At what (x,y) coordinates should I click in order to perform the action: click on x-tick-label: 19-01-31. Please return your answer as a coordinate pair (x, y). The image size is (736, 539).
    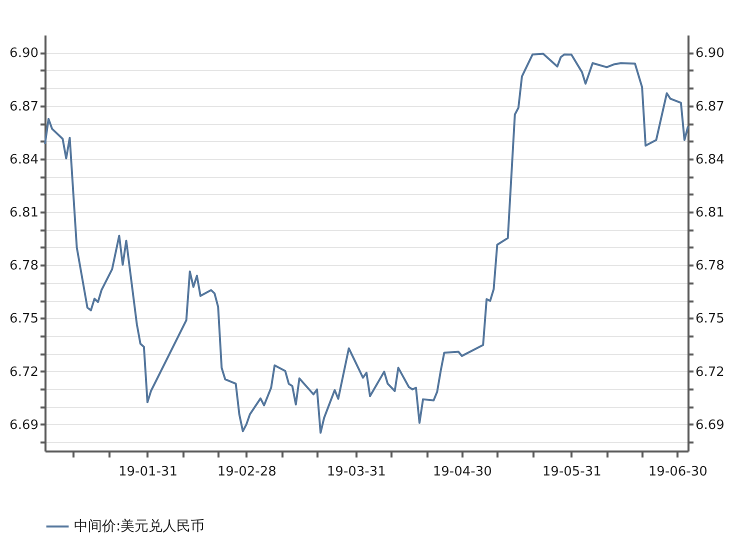
    Looking at the image, I should click on (148, 472).